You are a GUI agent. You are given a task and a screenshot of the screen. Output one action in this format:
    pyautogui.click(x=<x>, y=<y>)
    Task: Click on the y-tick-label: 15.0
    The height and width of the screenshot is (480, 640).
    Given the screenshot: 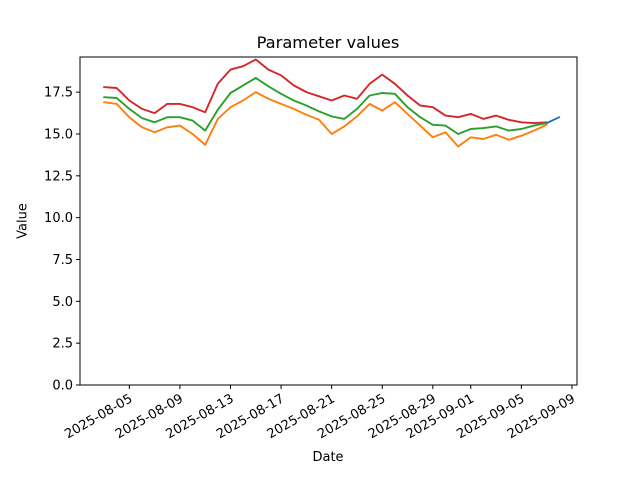 What is the action you would take?
    pyautogui.click(x=58, y=134)
    